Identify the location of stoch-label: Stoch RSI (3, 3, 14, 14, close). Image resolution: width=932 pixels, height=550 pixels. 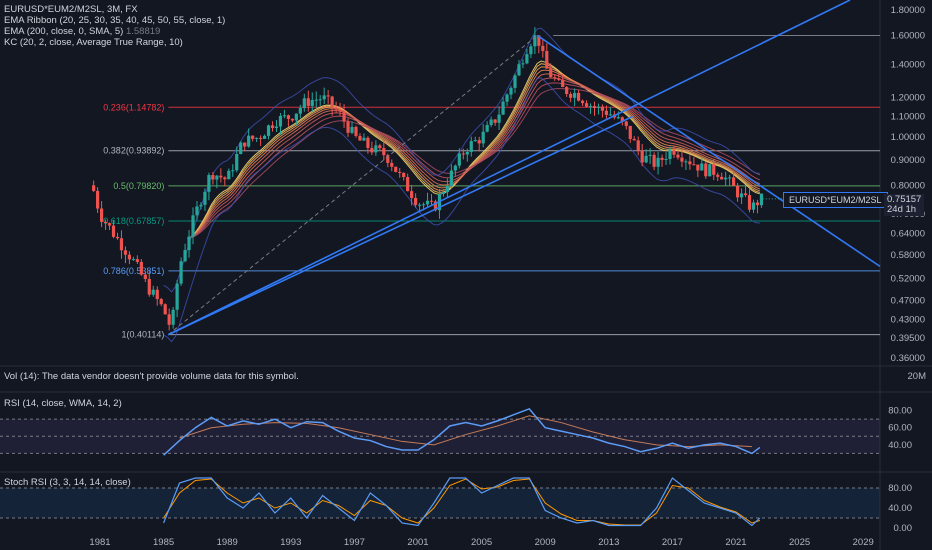
(67, 482).